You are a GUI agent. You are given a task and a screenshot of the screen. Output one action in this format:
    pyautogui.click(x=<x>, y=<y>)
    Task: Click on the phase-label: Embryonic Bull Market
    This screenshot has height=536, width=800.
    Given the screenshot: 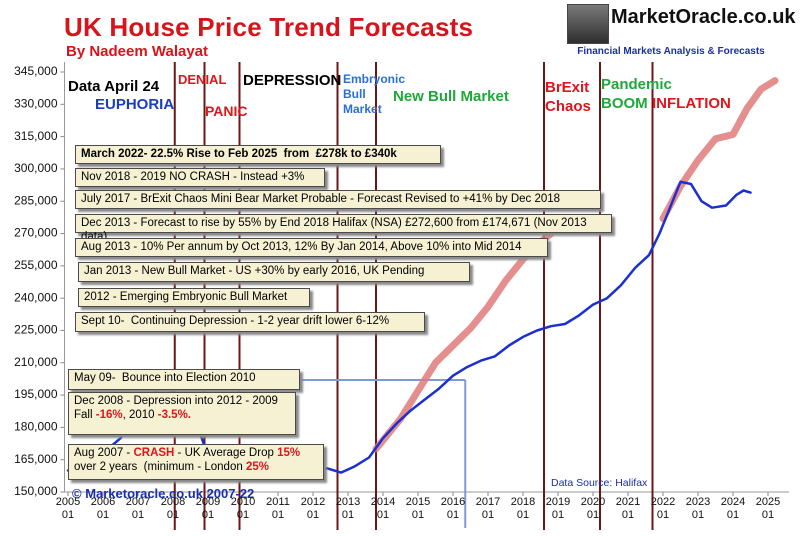 What is the action you would take?
    pyautogui.click(x=374, y=94)
    